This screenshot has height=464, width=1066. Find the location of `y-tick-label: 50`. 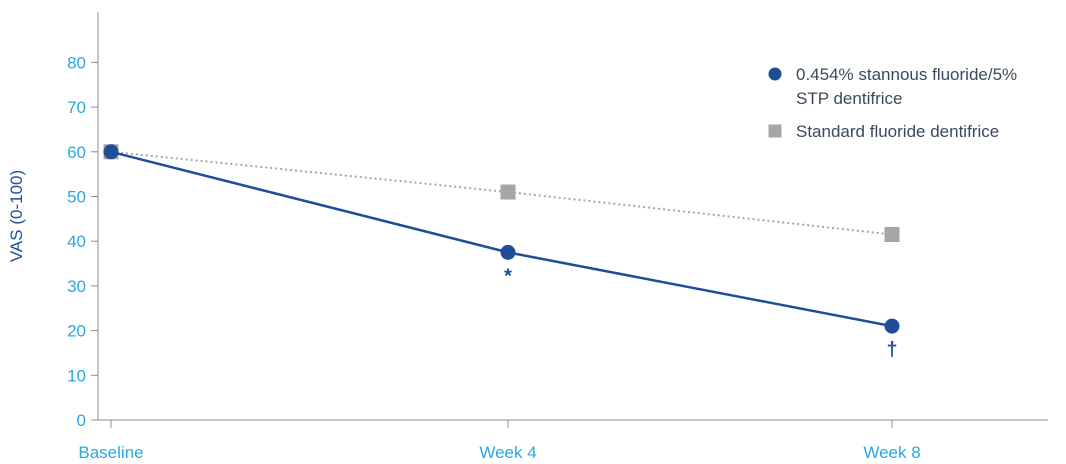

y-tick-label: 50 is located at coordinates (76, 197).